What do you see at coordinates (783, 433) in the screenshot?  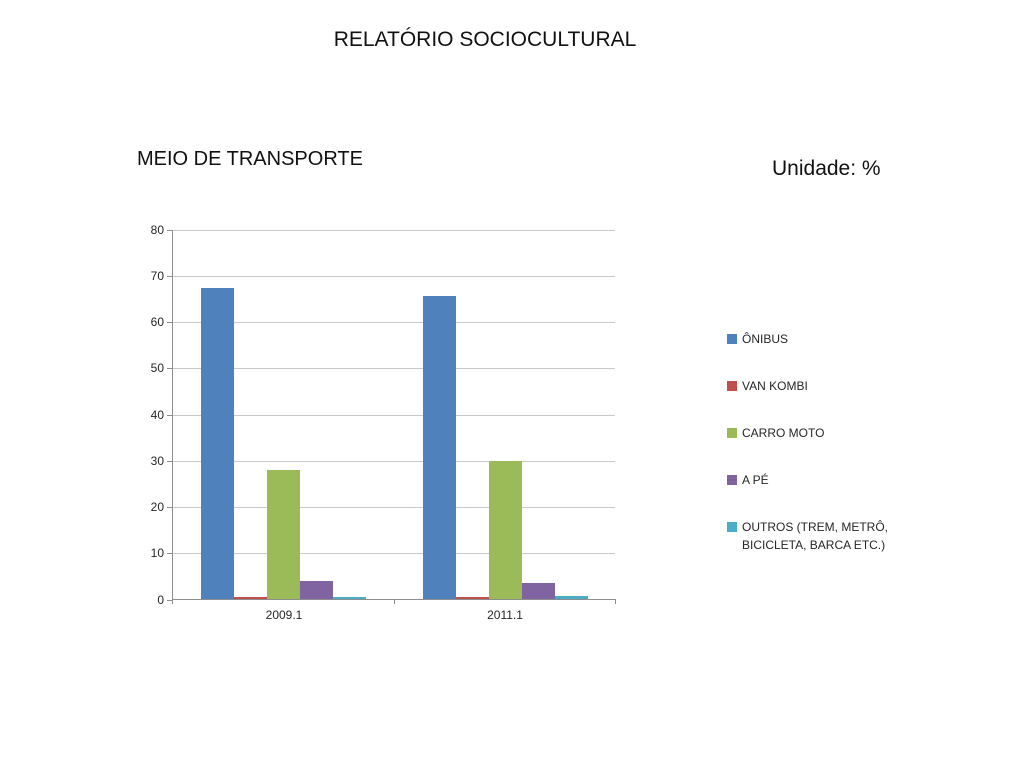 I see `legend-label: CARRO MOTO` at bounding box center [783, 433].